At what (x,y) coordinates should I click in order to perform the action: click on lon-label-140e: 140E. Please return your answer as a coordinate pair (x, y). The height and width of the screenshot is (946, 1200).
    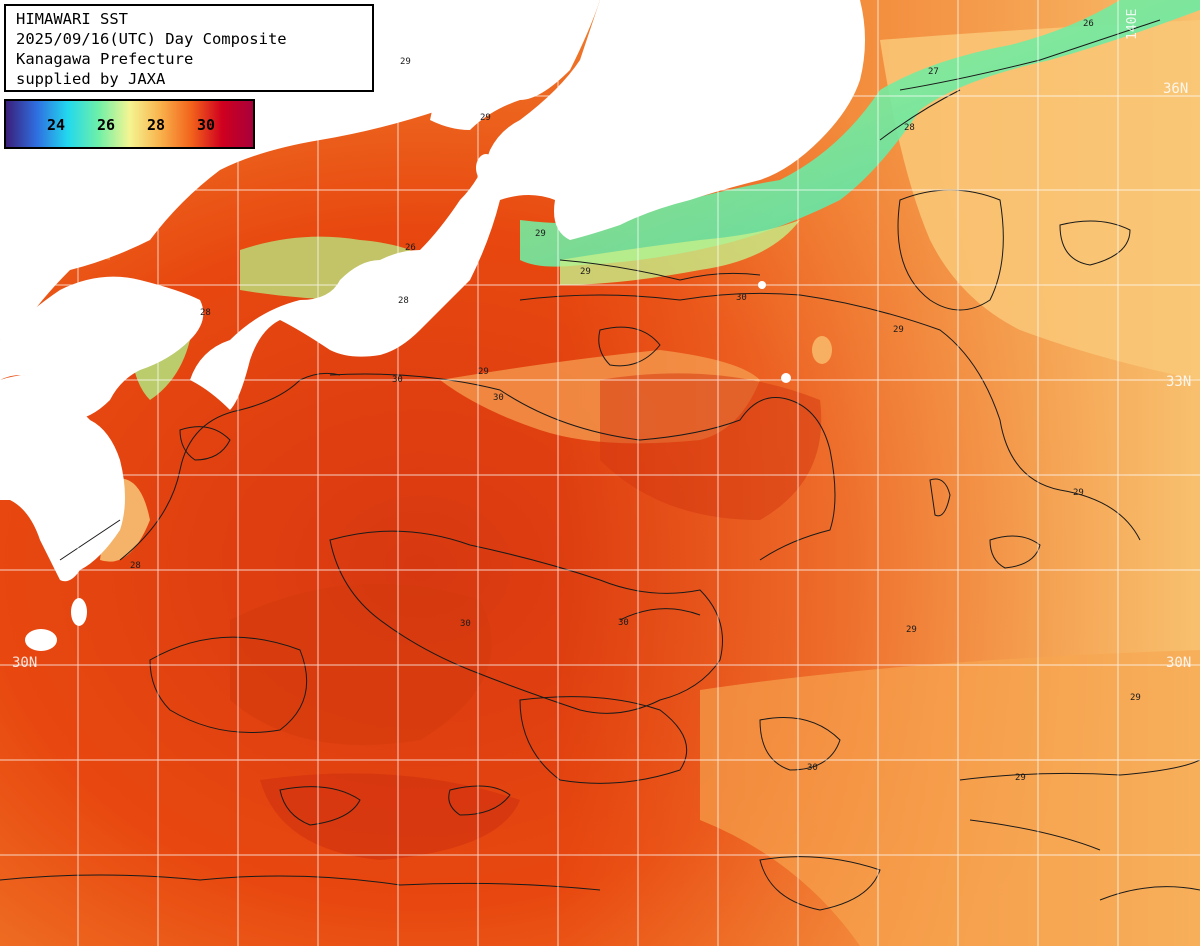
    Looking at the image, I should click on (1132, 24).